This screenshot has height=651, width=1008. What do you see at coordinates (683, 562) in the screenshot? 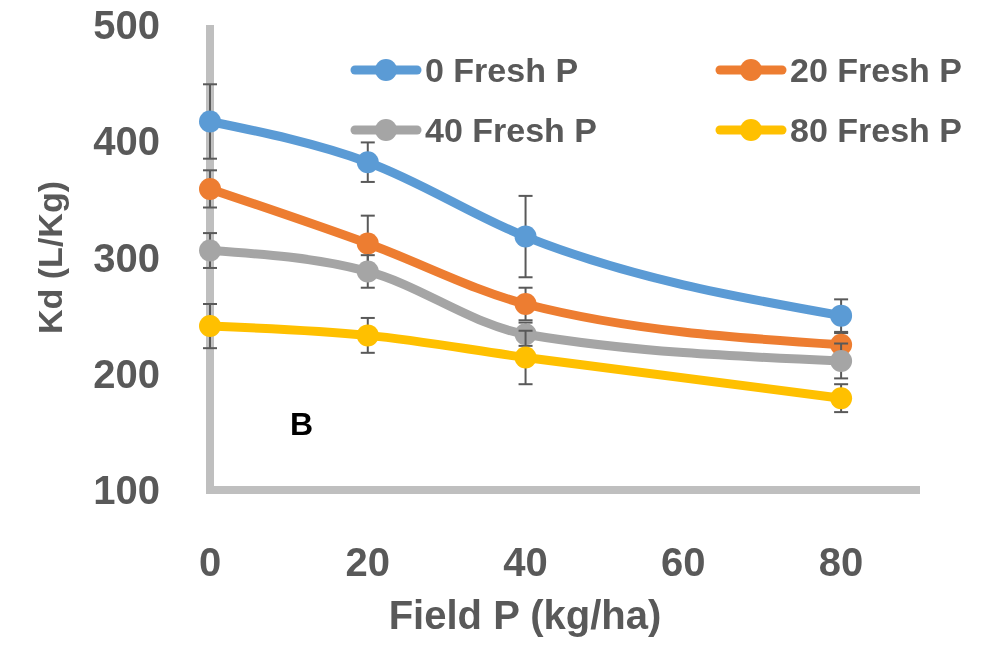
I see `x-tick-label: 60` at bounding box center [683, 562].